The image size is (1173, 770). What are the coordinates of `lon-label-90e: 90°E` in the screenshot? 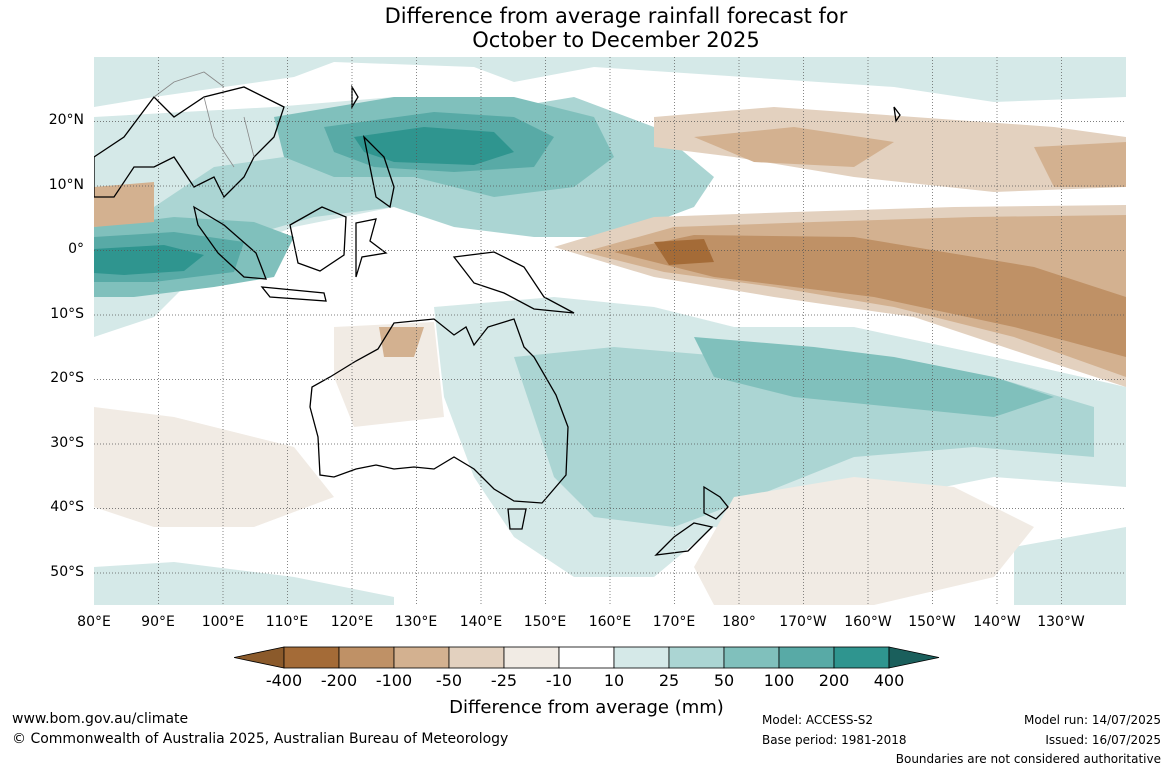 It's located at (158, 622).